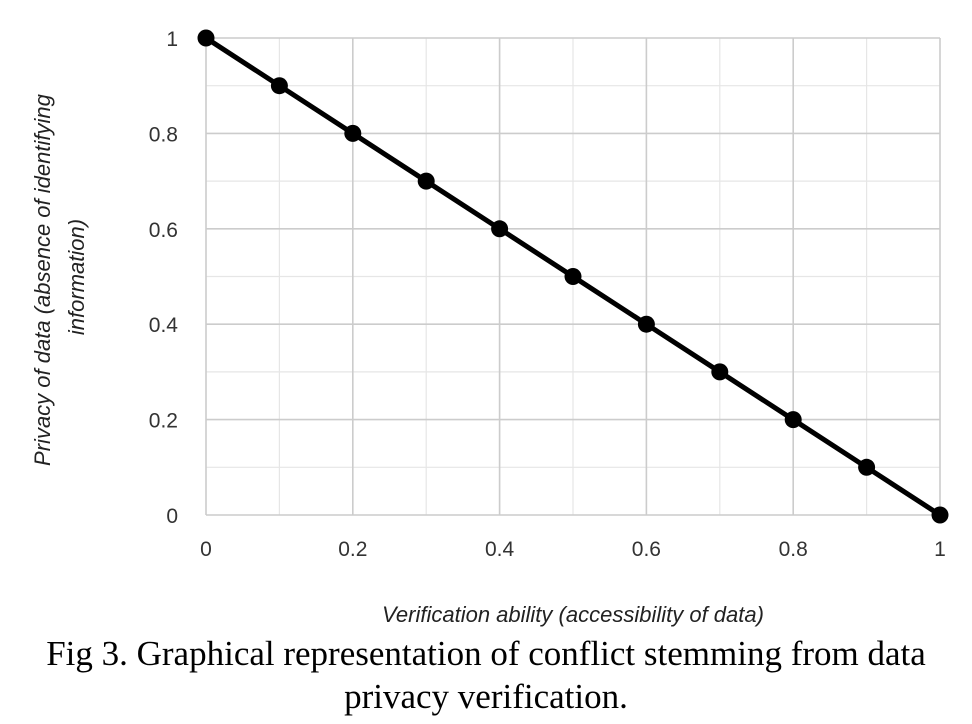 This screenshot has width=972, height=724. I want to click on x-tick-label: 0, so click(206, 549).